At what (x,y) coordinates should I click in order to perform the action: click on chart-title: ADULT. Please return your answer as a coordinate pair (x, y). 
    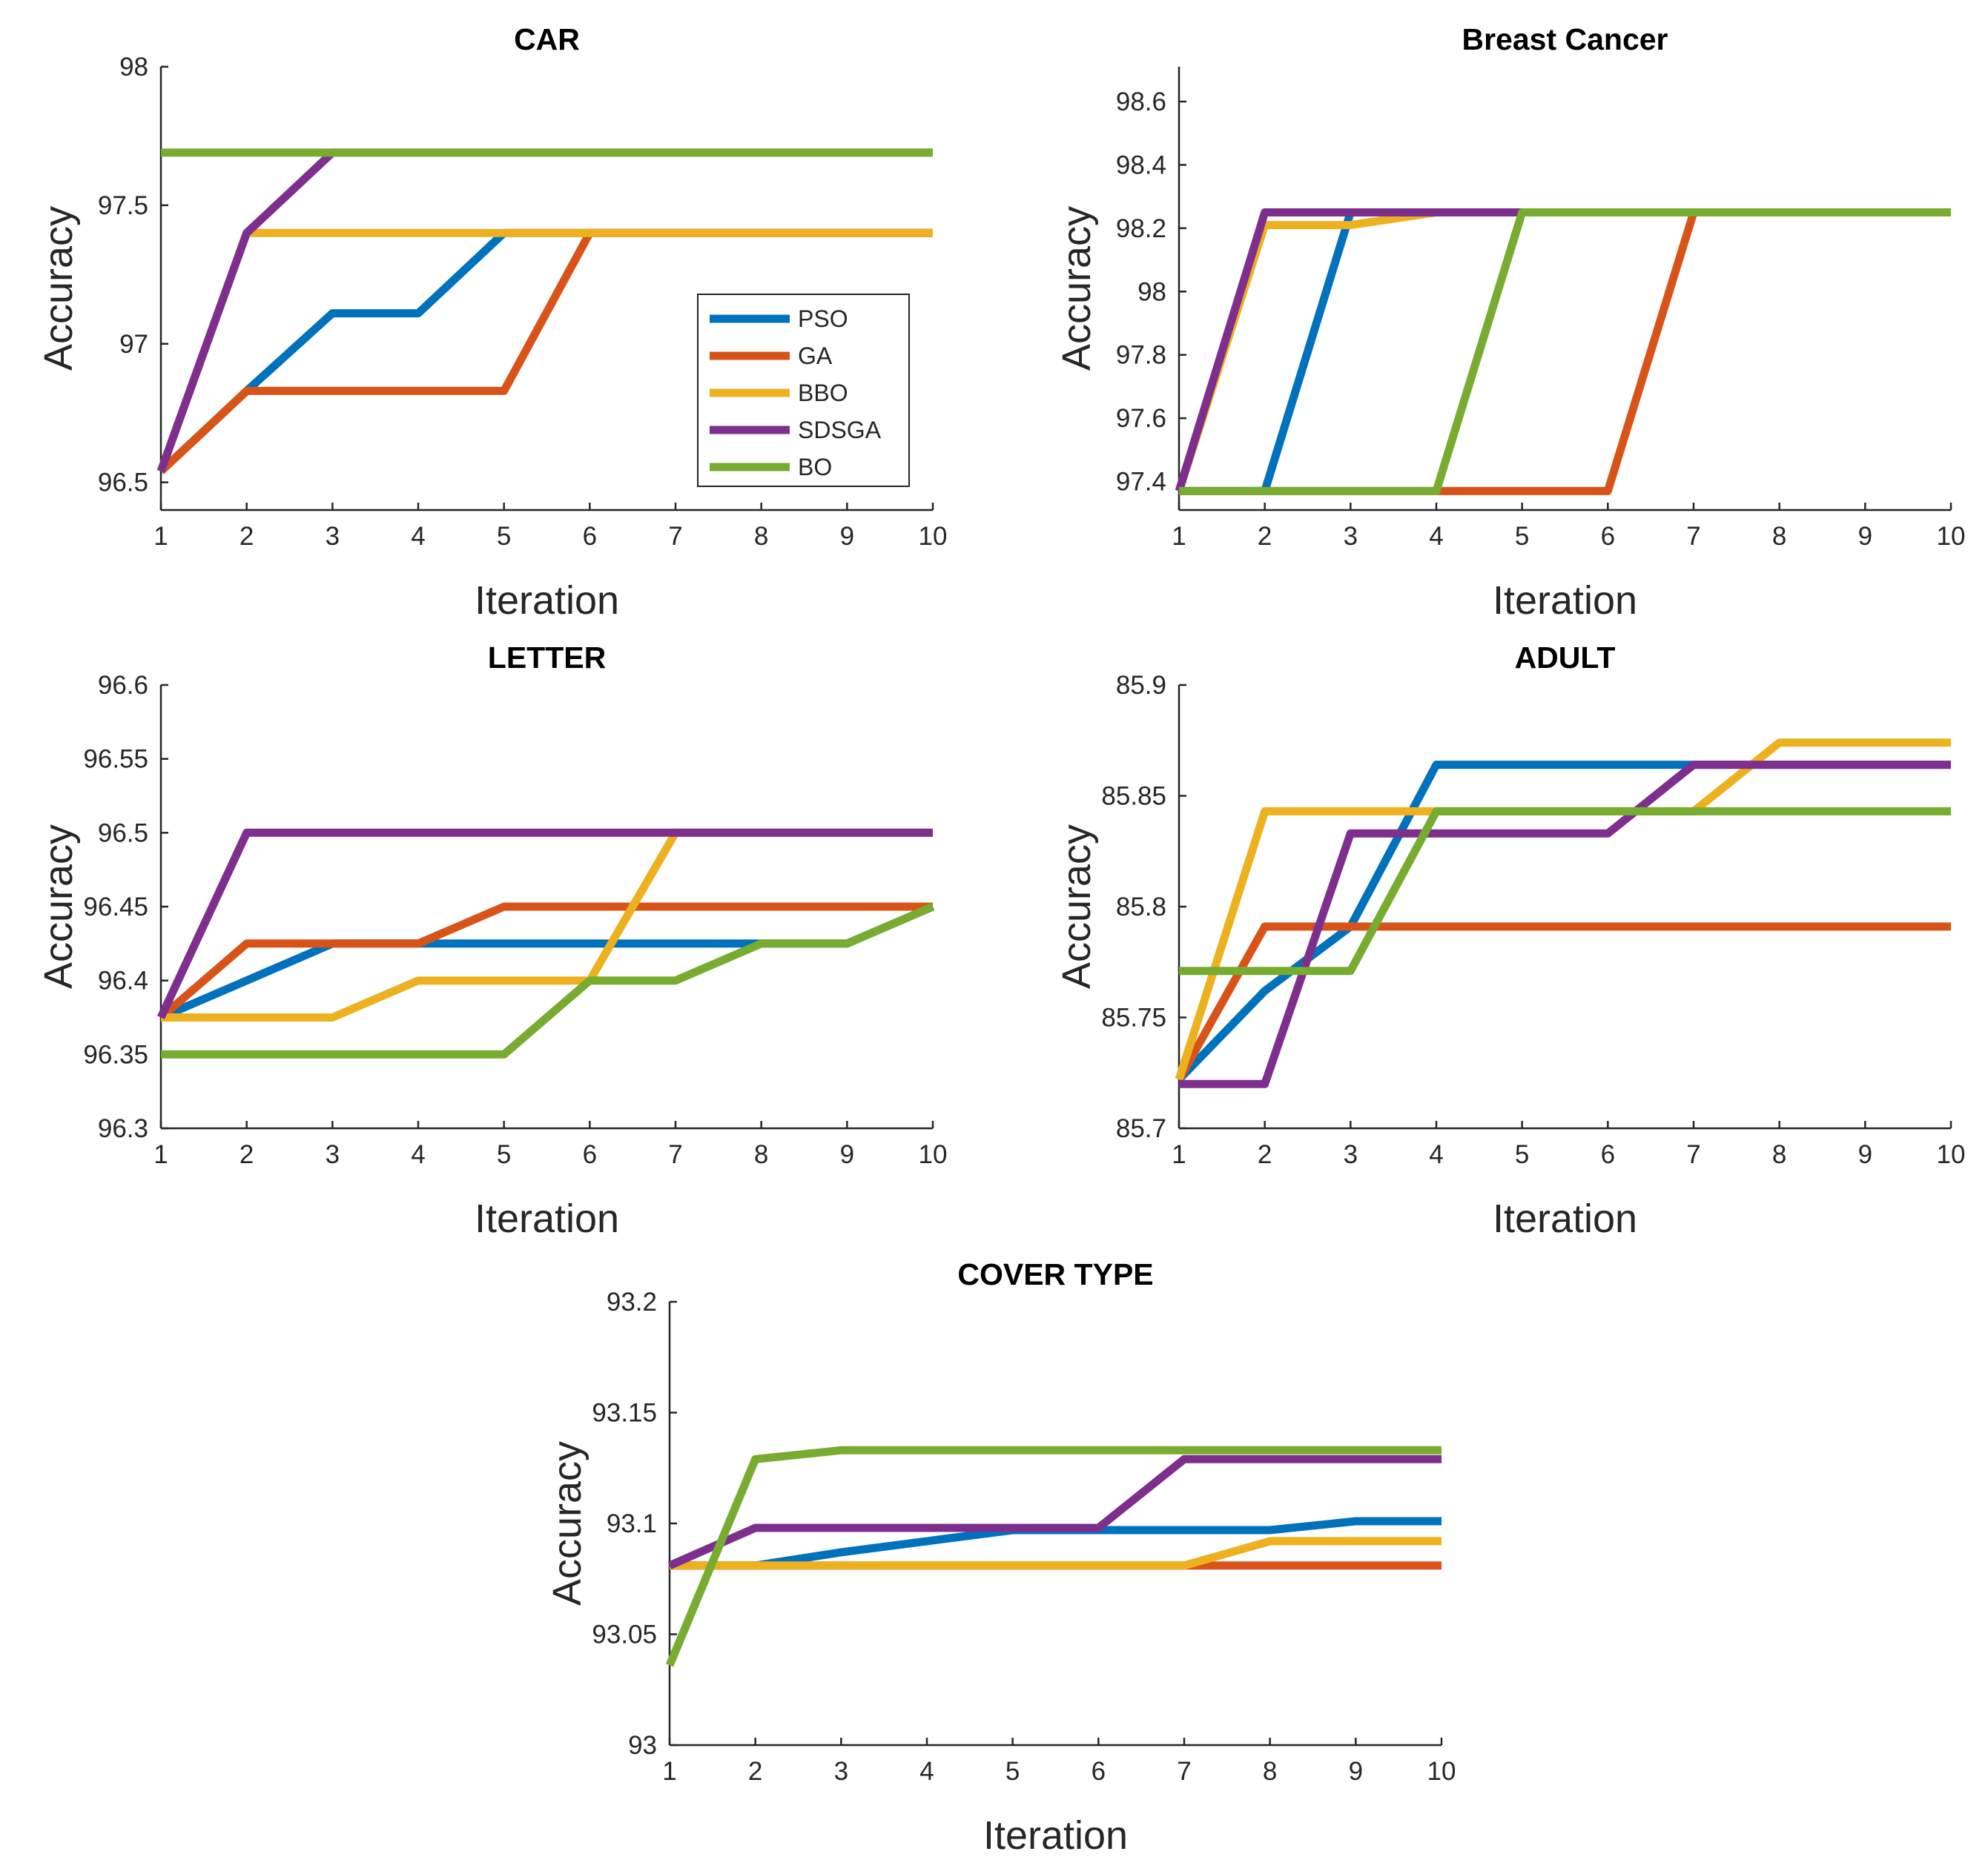
    Looking at the image, I should click on (1565, 658).